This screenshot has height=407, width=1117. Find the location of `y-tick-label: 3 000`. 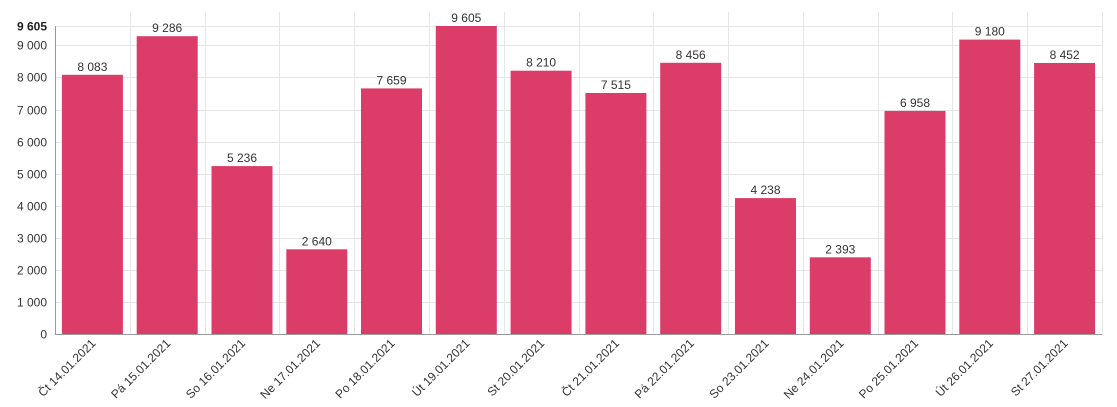

y-tick-label: 3 000 is located at coordinates (32, 239).